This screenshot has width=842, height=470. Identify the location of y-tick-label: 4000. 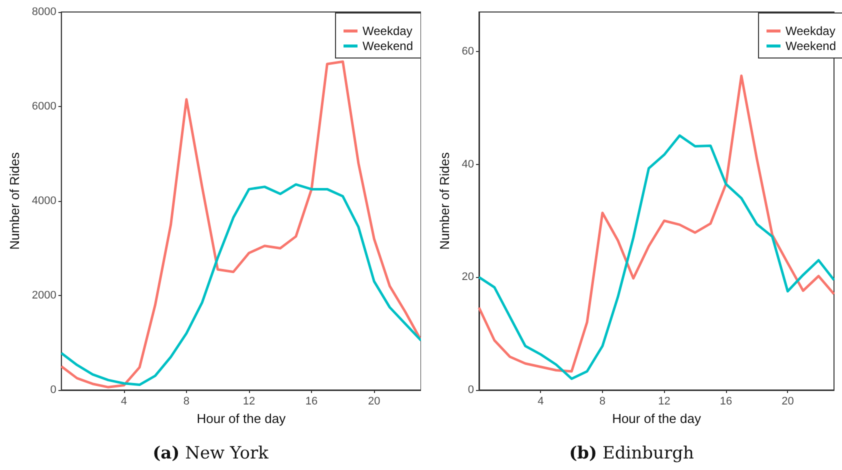
(44, 201).